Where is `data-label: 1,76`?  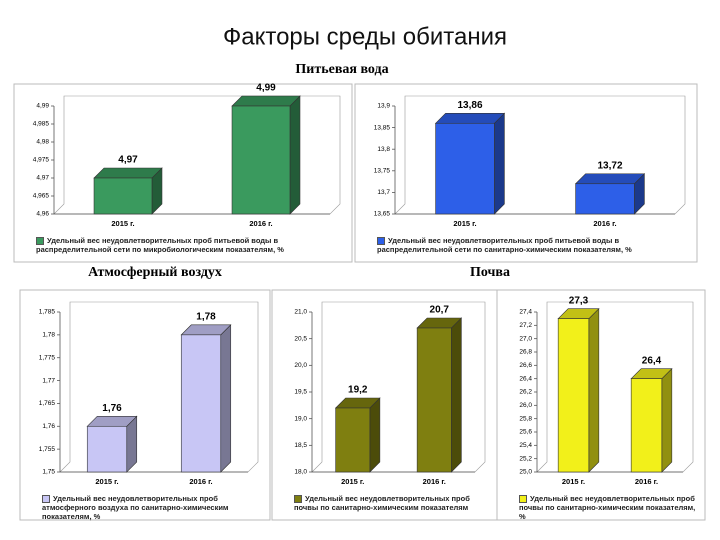
data-label: 1,76 is located at coordinates (112, 408).